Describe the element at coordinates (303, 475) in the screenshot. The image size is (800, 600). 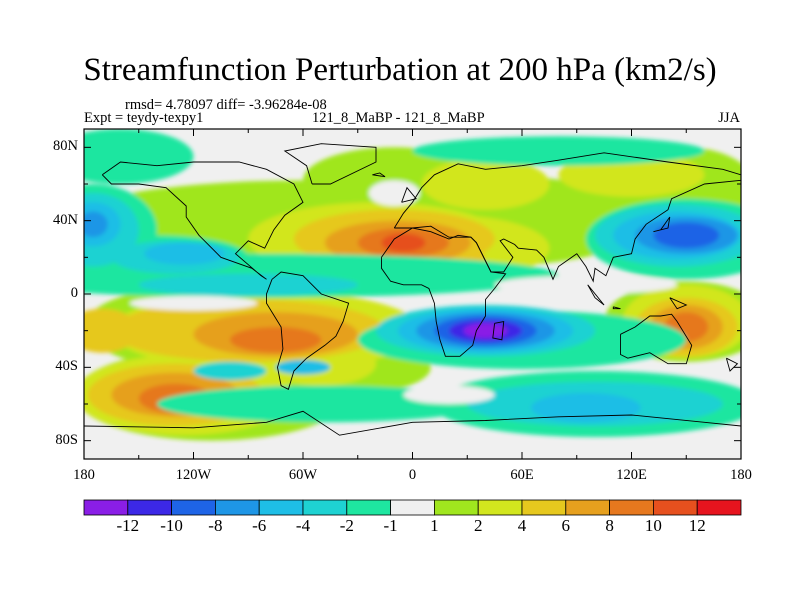
I see `lon-tick-label: 60W` at that location.